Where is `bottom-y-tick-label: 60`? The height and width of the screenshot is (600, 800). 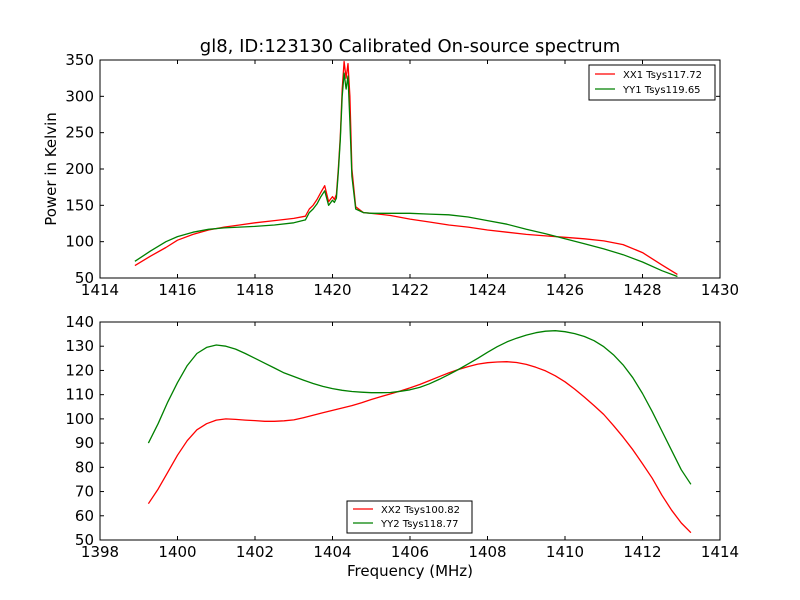 bottom-y-tick-label: 60 is located at coordinates (84, 516).